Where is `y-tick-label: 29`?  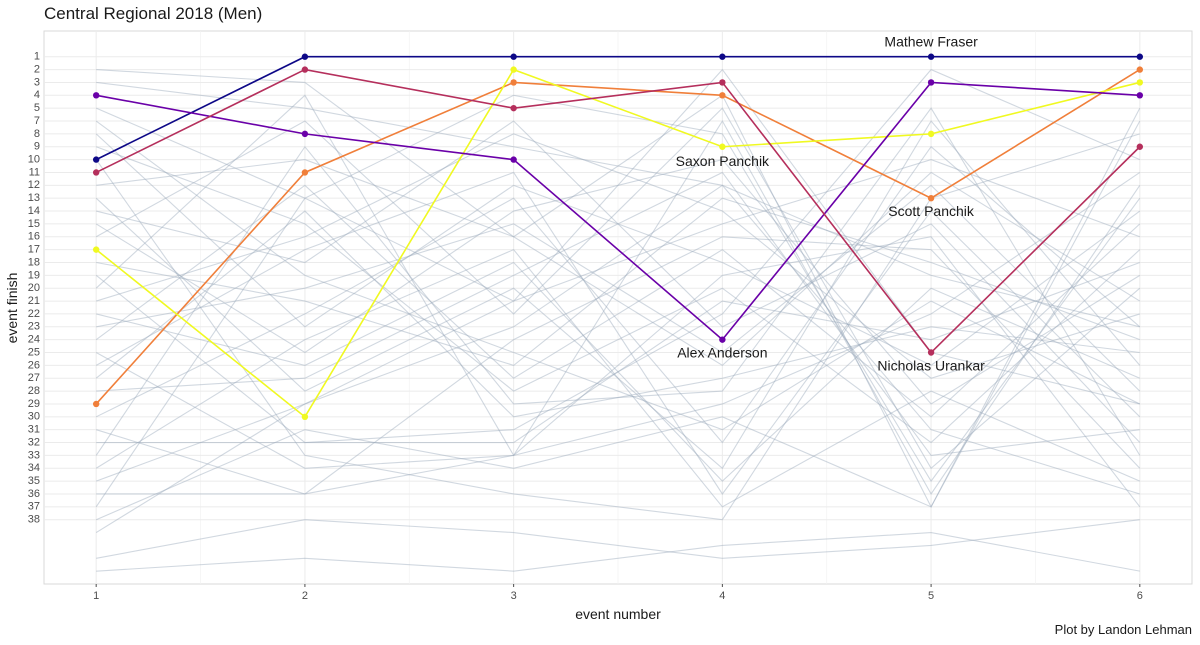
y-tick-label: 29 is located at coordinates (34, 404).